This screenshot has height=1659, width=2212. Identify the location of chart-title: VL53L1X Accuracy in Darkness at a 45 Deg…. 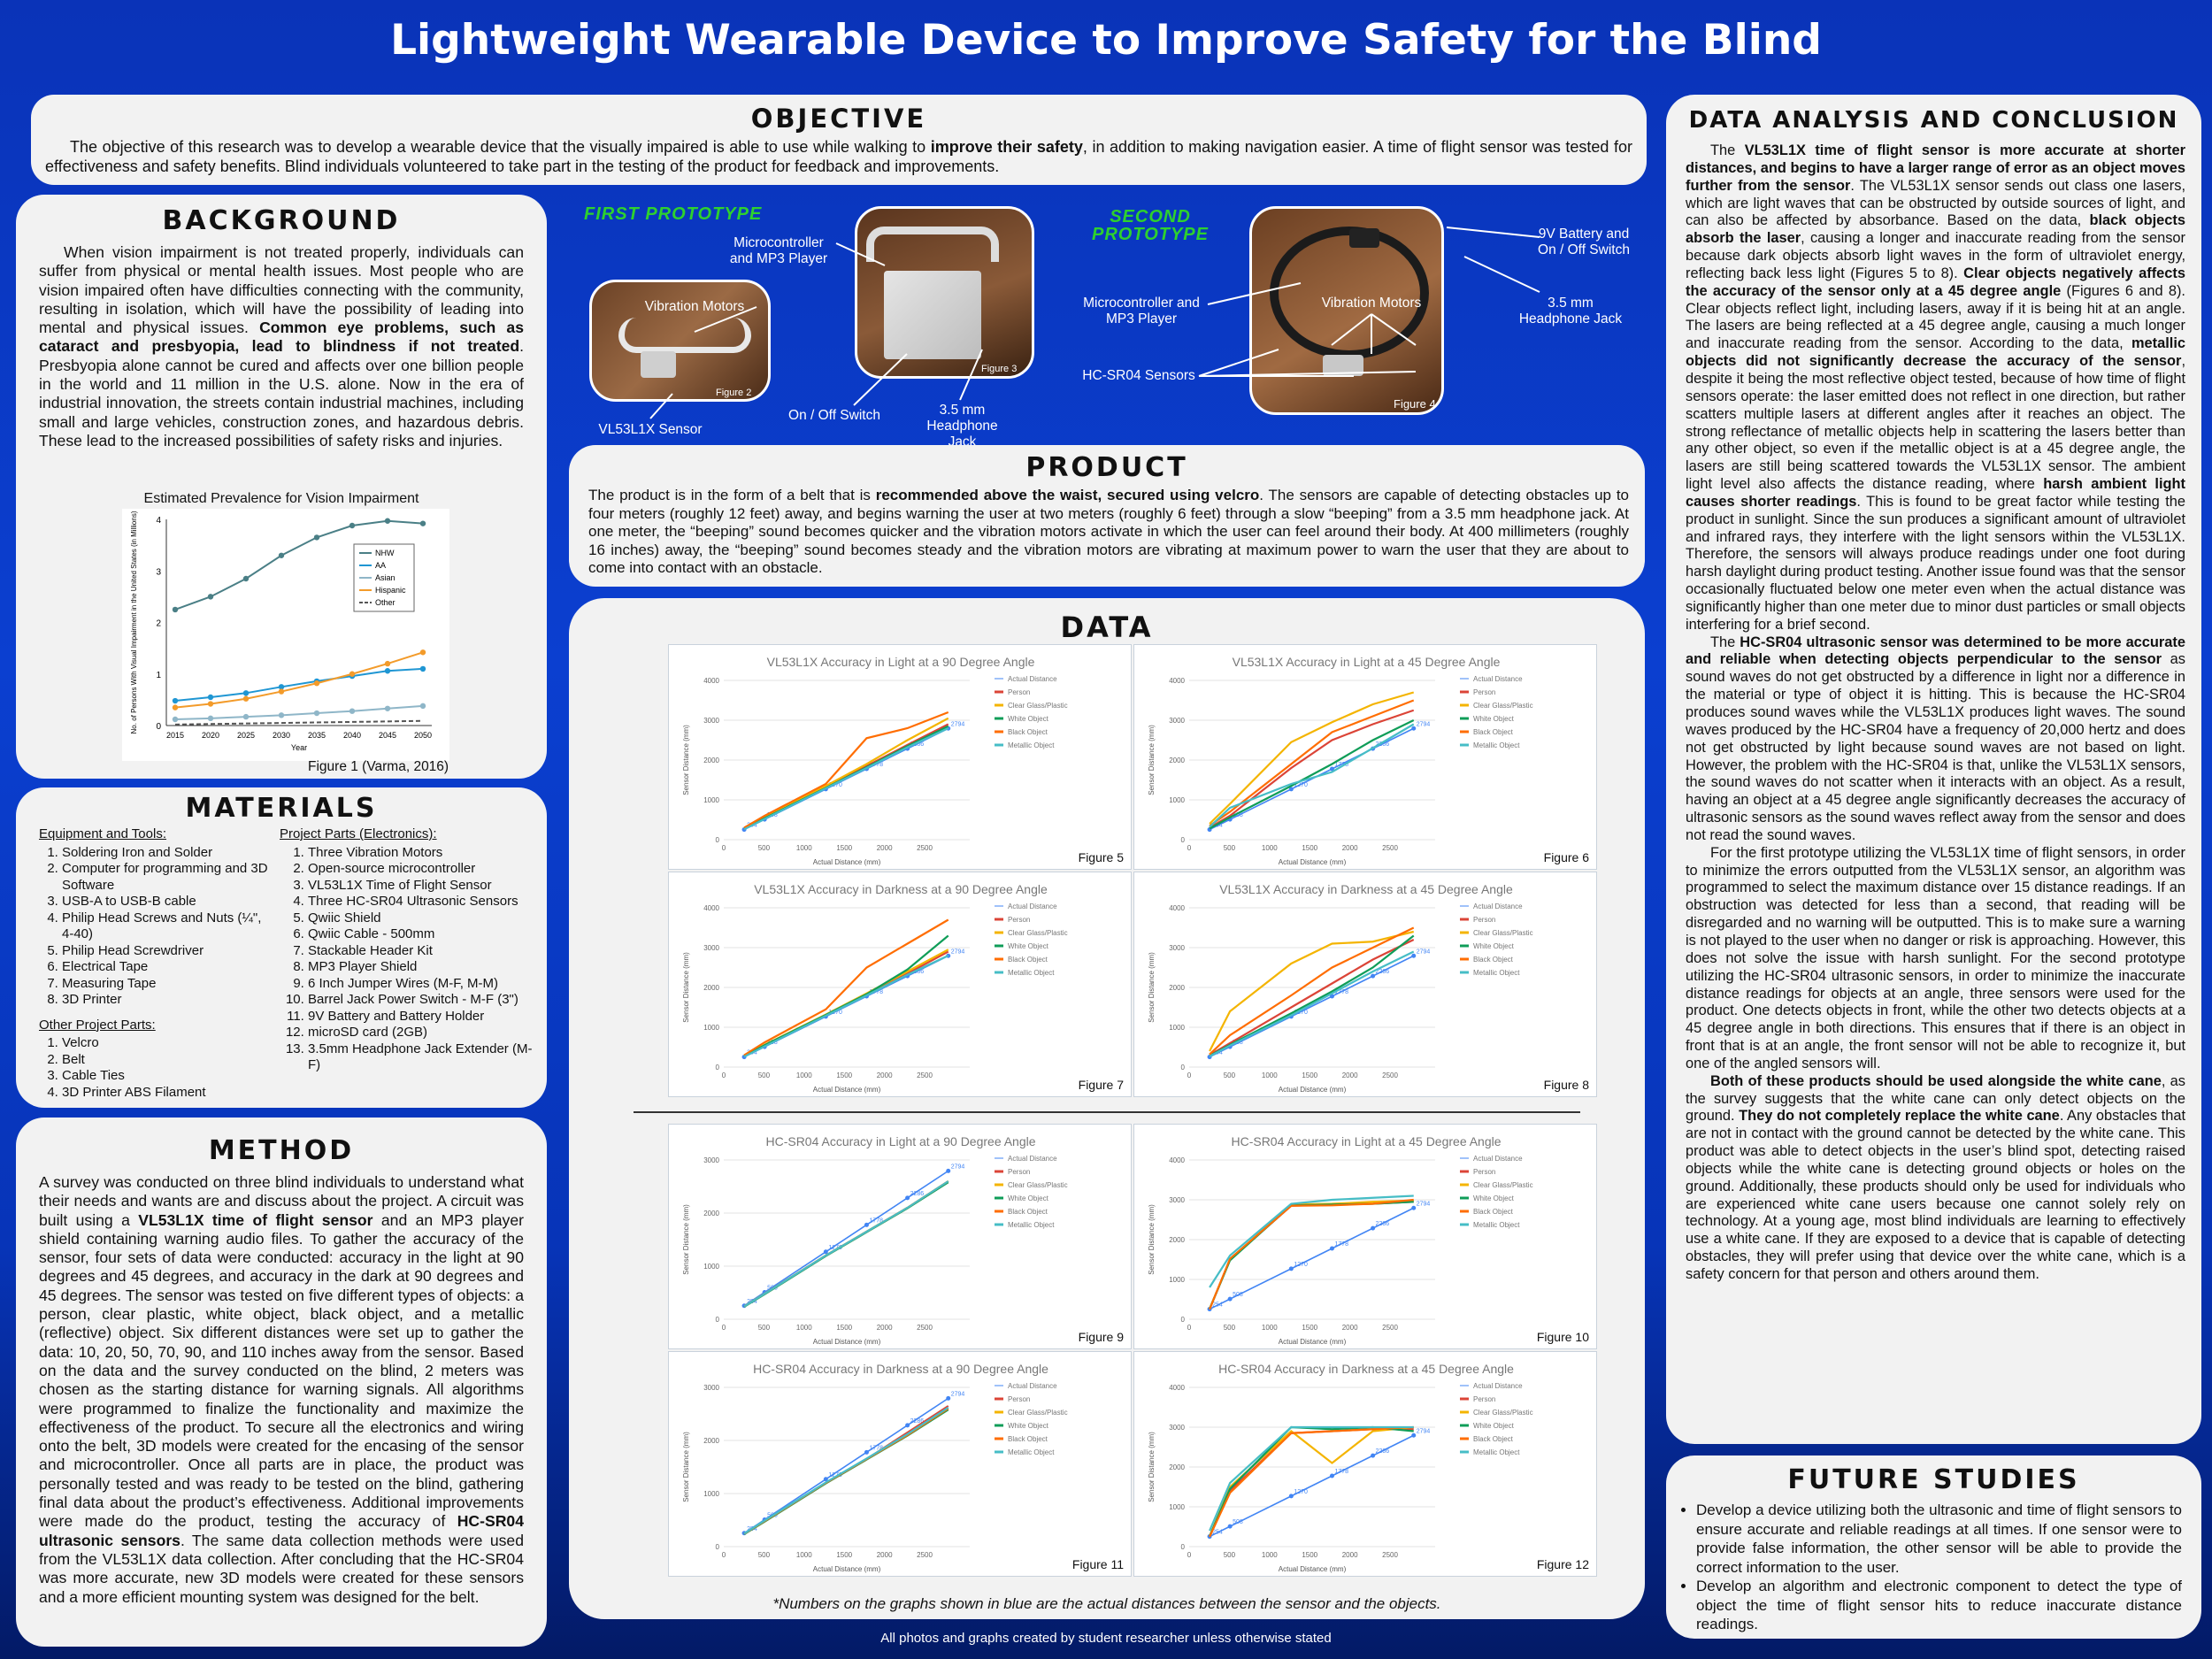
(1366, 889).